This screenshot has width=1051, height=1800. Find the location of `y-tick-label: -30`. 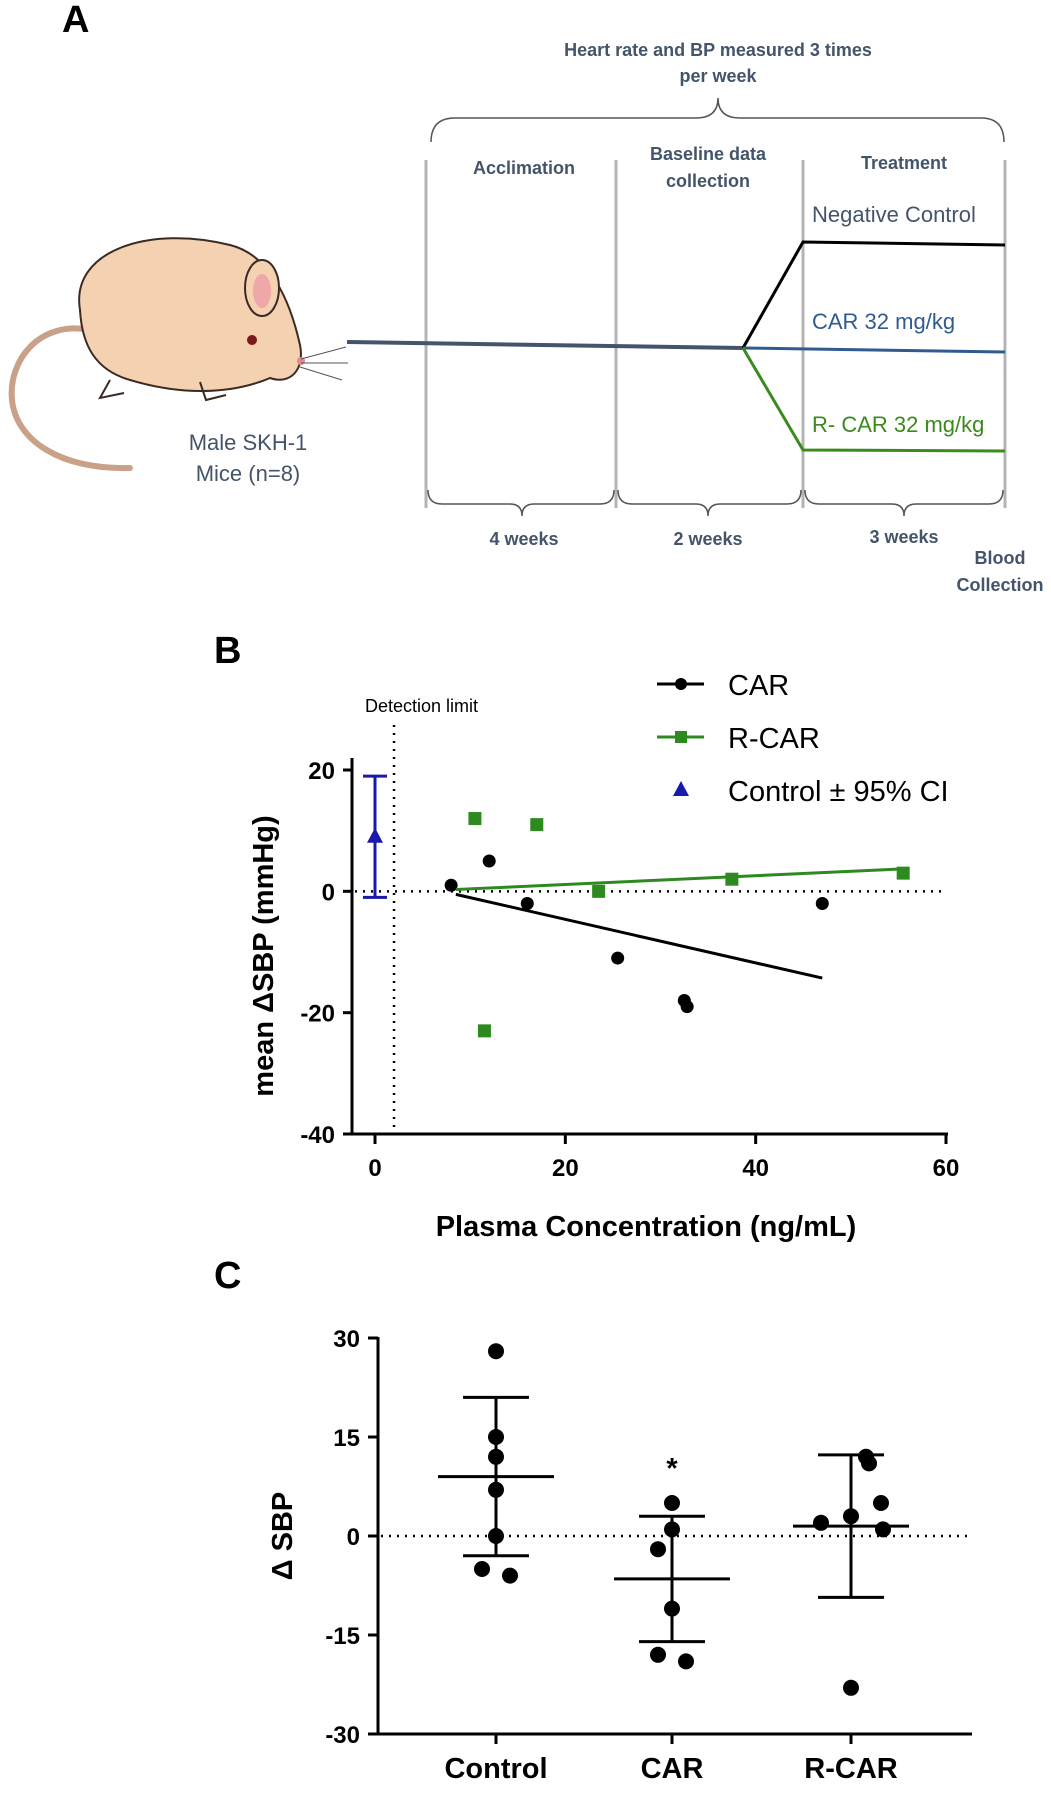

y-tick-label: -30 is located at coordinates (342, 1735).